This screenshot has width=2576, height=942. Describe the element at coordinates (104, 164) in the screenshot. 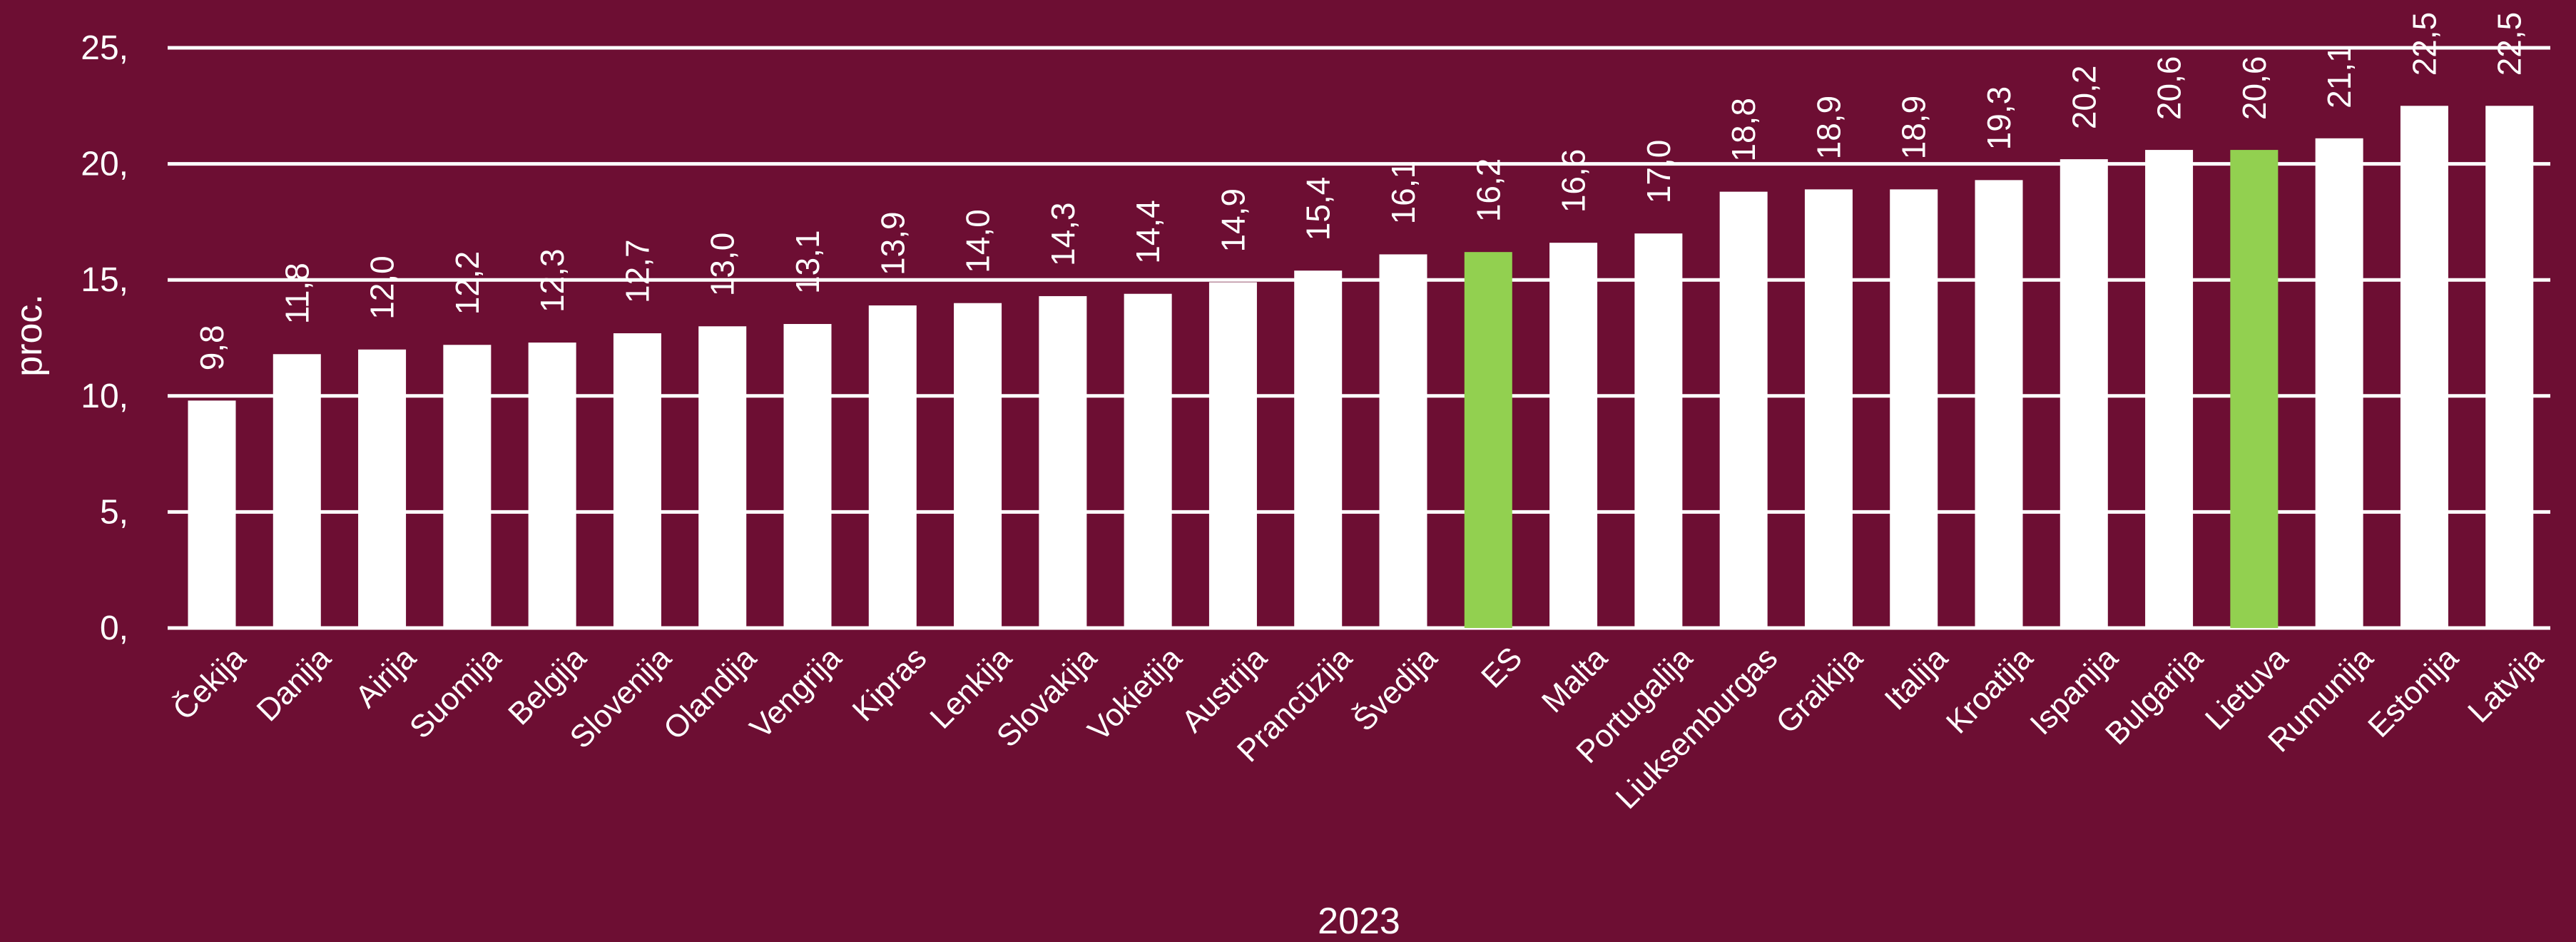

I see `y-tick-label: 20,` at that location.